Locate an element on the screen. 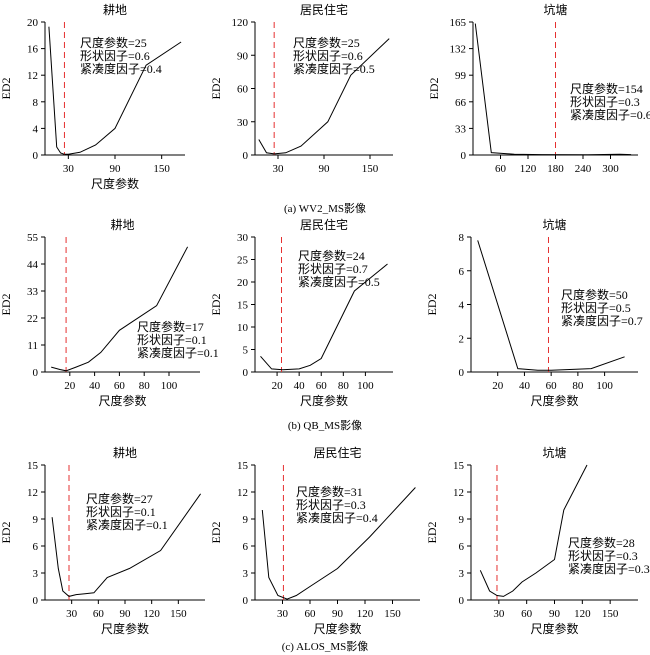  panel-5-series-line is located at coordinates (324, 317).